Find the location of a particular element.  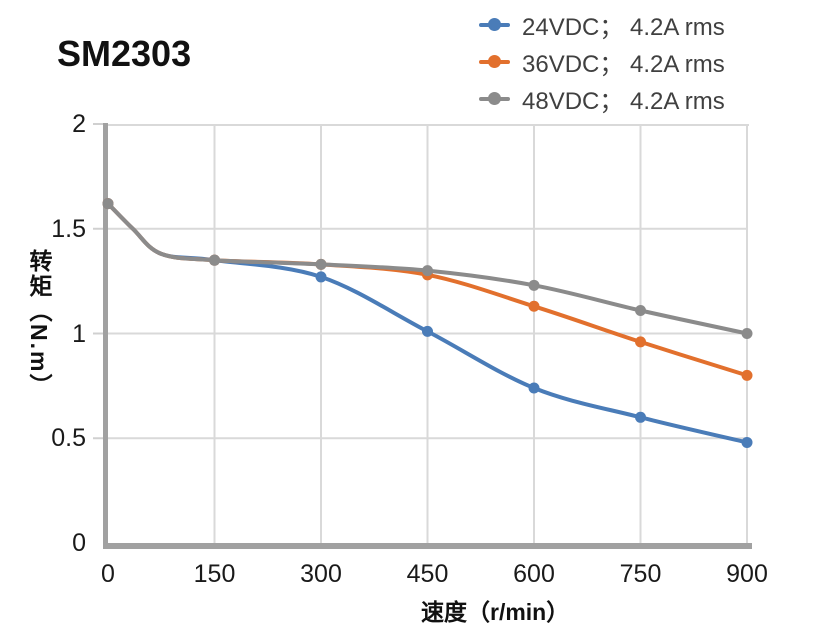

legend-label: 36VDC； 4.2A rms is located at coordinates (623, 64).